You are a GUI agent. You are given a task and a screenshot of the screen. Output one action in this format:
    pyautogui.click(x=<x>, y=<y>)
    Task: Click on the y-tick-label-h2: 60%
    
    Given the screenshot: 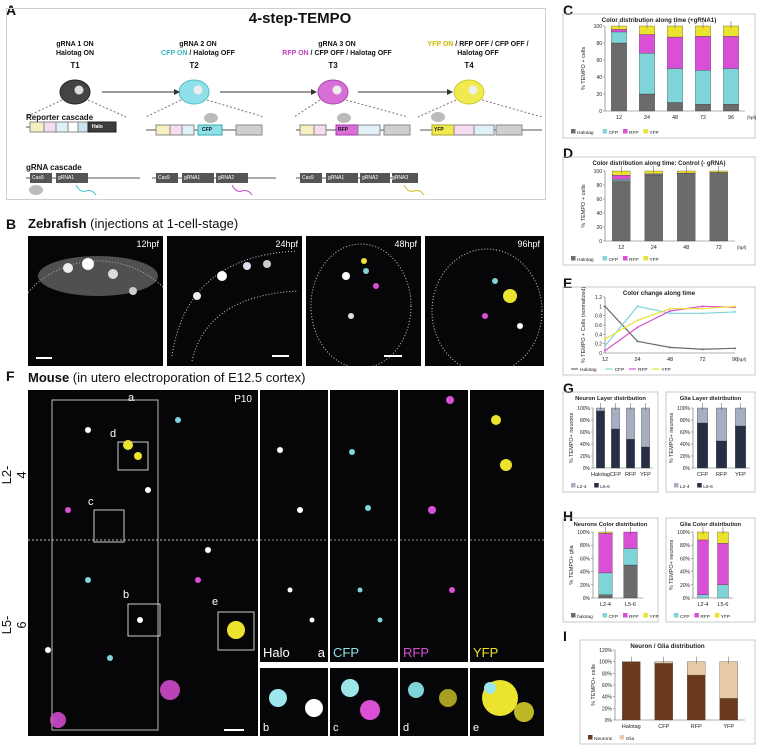 What is the action you would take?
    pyautogui.click(x=685, y=559)
    